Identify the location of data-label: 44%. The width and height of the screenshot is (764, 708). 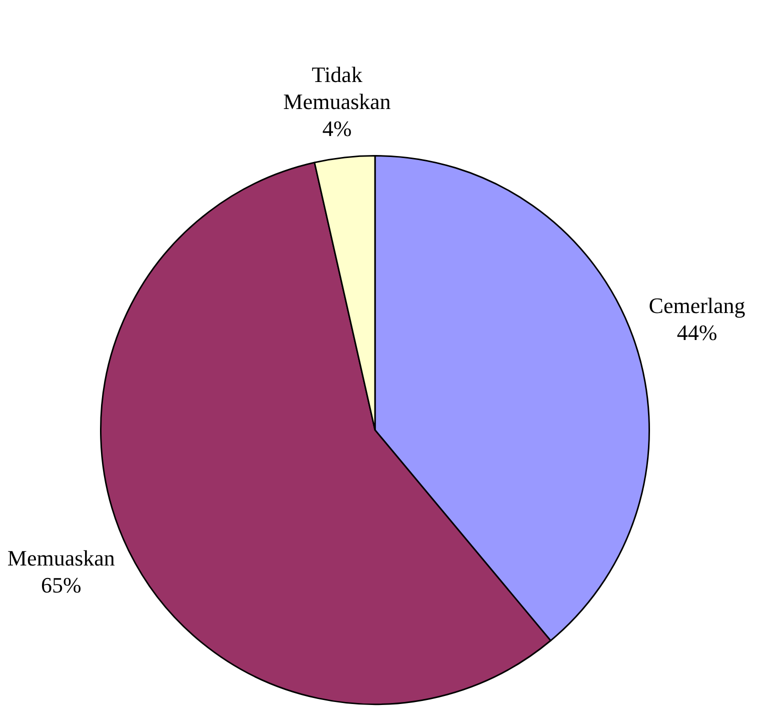
(697, 332).